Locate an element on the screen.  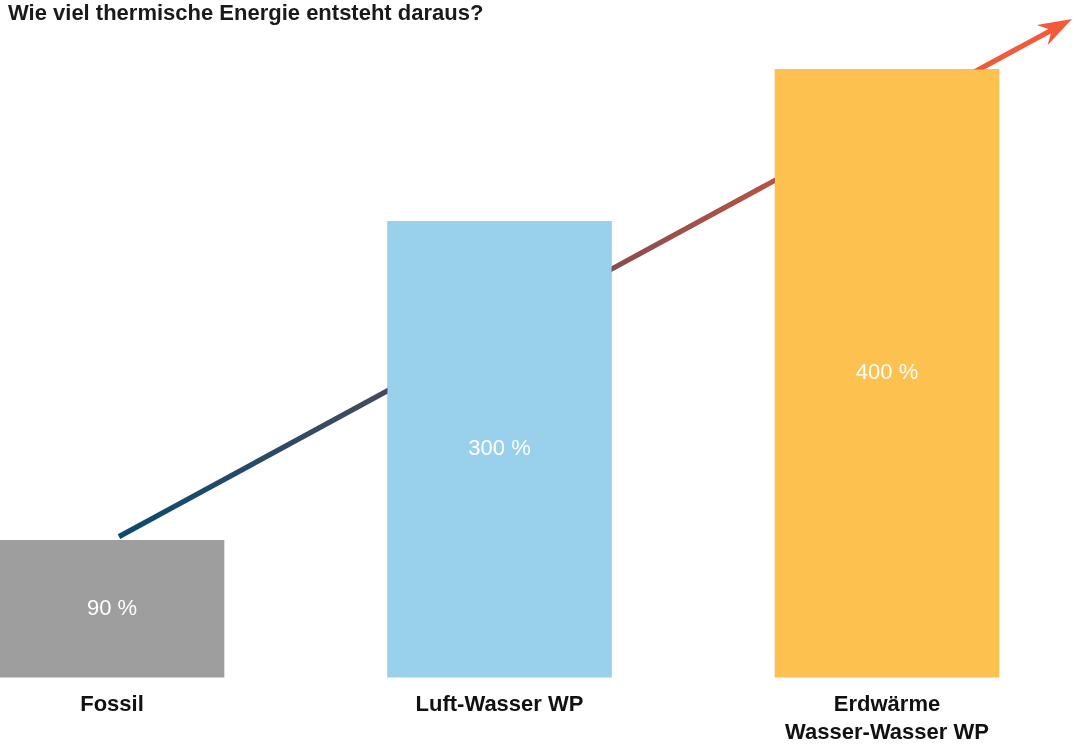
x-tick-label: Fossil is located at coordinates (112, 704).